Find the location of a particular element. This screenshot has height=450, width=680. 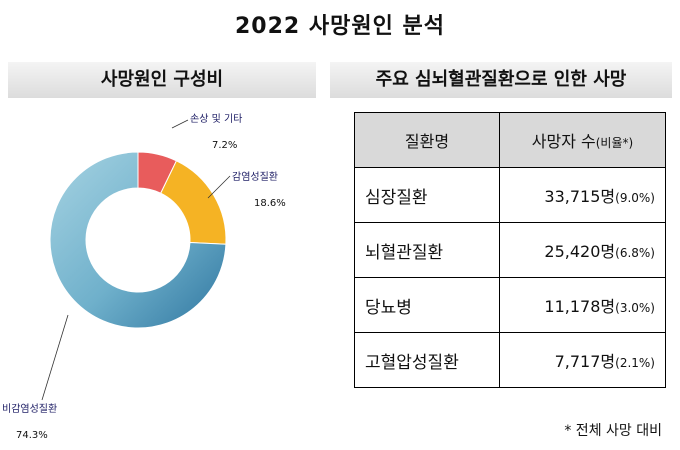

table-row: 심장질환 33,715명(9.0%) is located at coordinates (510, 195).